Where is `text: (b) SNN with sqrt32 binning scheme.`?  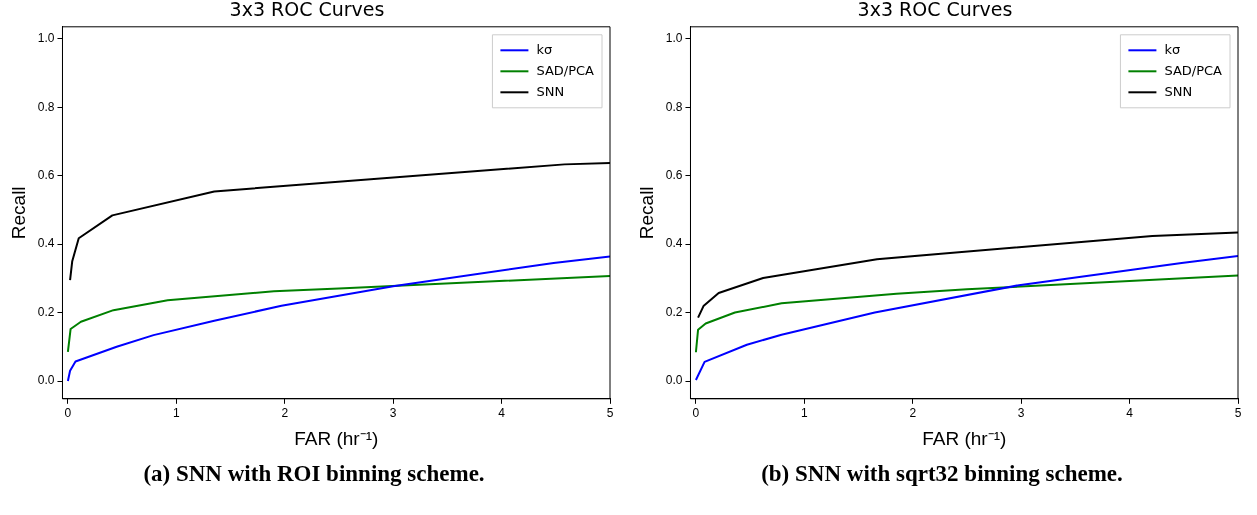
text: (b) SNN with sqrt32 binning scheme. is located at coordinates (942, 474).